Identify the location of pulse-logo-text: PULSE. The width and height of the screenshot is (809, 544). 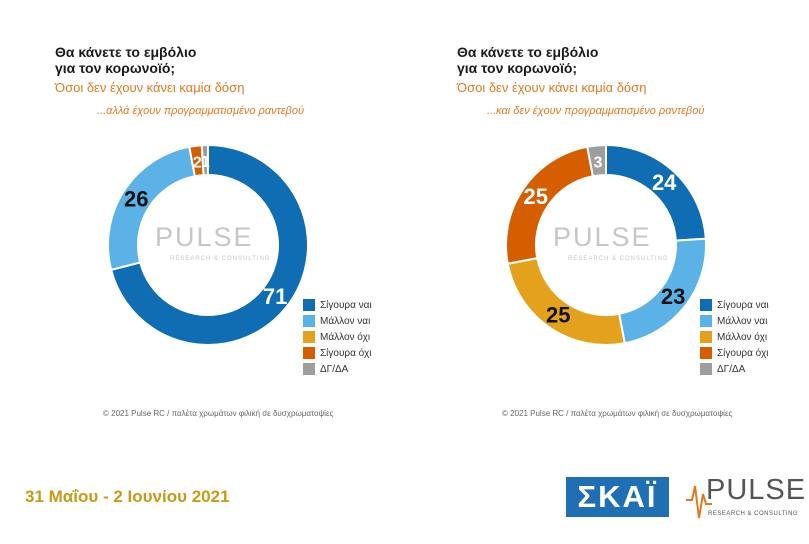
(756, 490).